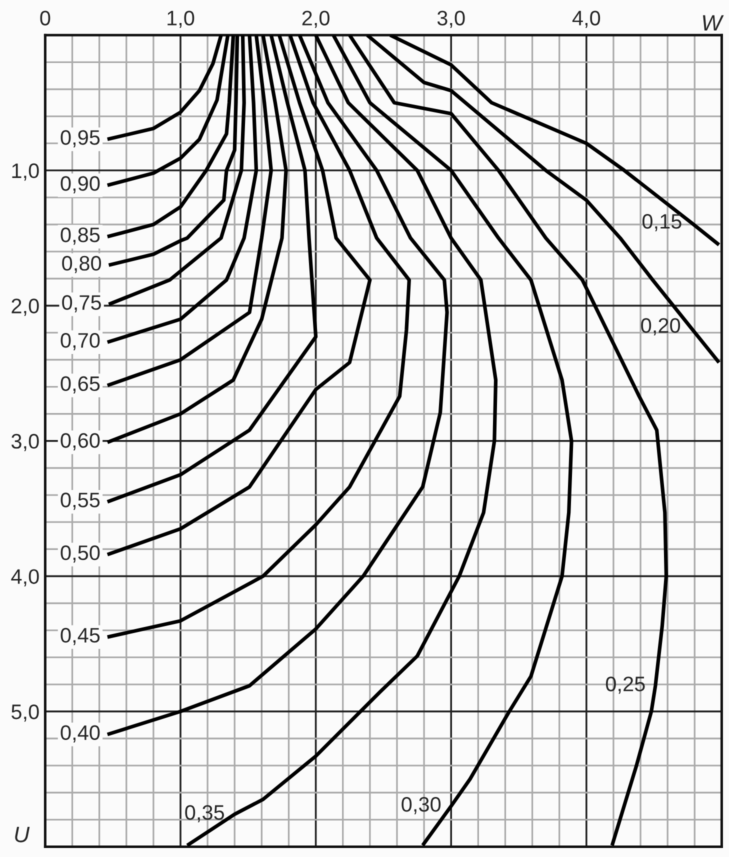 The width and height of the screenshot is (729, 857). What do you see at coordinates (586, 19) in the screenshot?
I see `x-tick-label: 4,0` at bounding box center [586, 19].